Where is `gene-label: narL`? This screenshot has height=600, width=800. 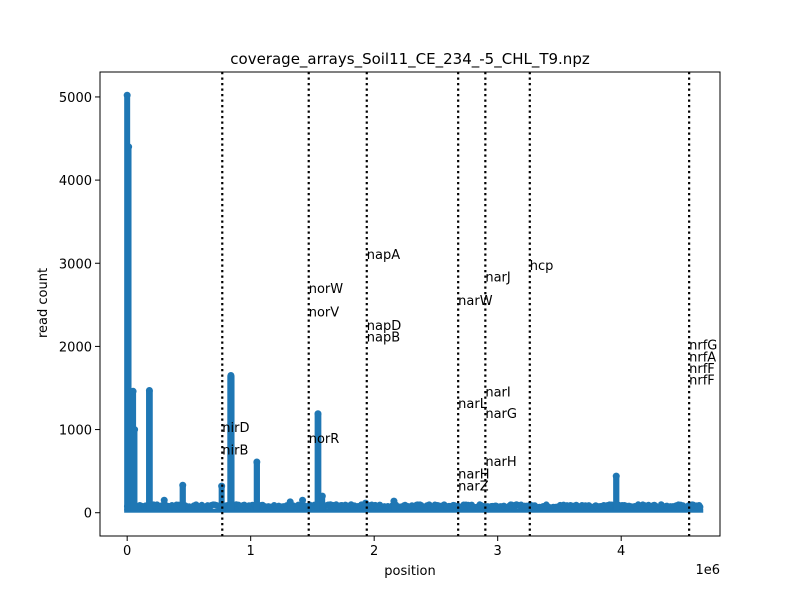
gene-label: narL is located at coordinates (473, 404).